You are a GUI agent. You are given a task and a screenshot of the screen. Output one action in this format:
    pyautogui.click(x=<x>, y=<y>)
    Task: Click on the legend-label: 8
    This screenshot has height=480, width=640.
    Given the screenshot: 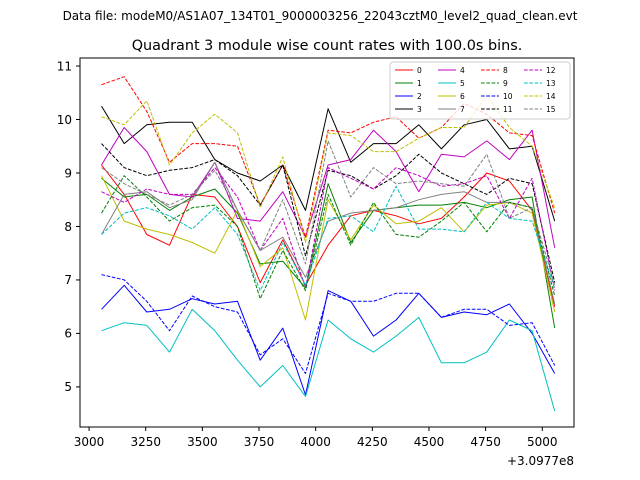 What is the action you would take?
    pyautogui.click(x=505, y=70)
    